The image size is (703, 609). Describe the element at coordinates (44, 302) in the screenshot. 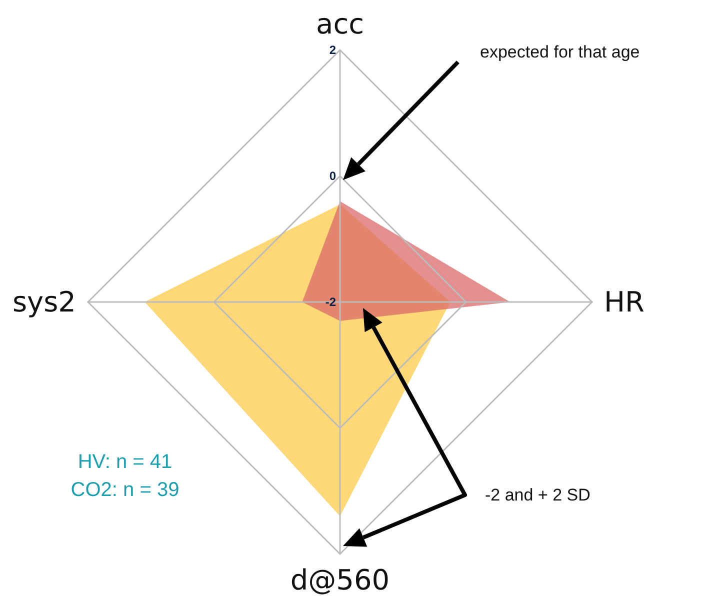

I see `spoke-label: sys2` at that location.